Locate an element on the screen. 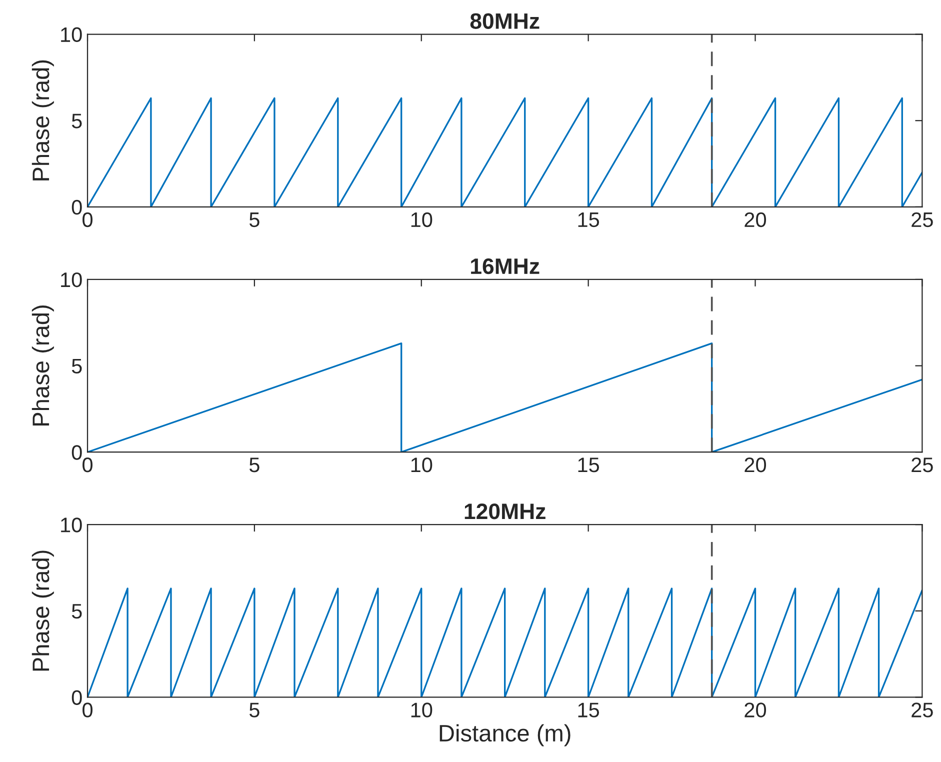  chart-title: 120MHz is located at coordinates (505, 512).